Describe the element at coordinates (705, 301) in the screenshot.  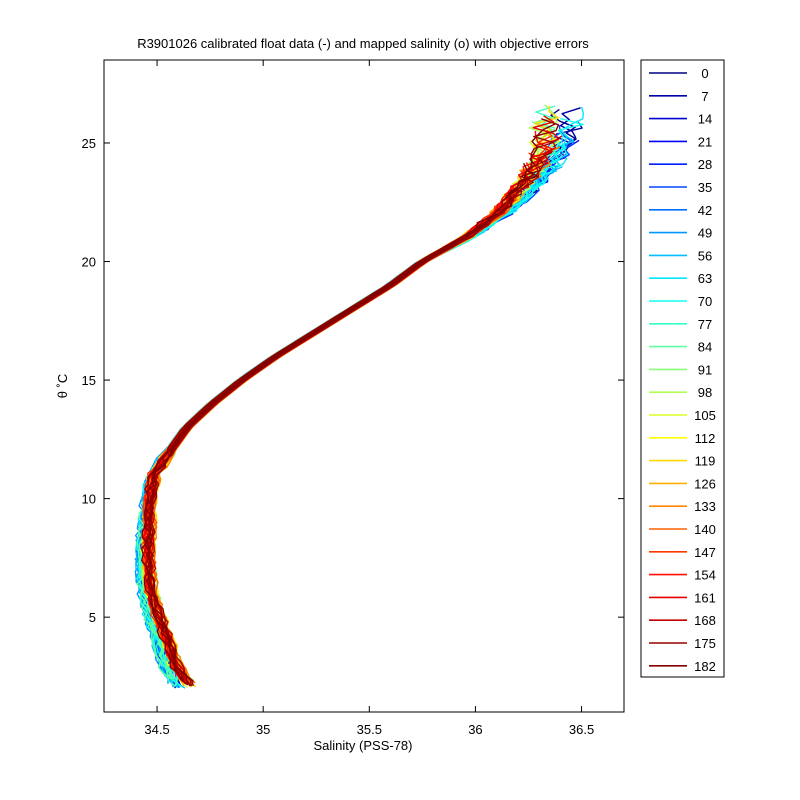
I see `legend-label: 70` at that location.